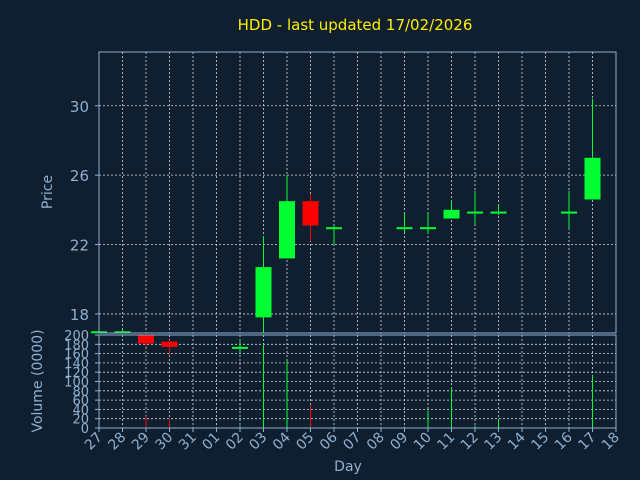 The height and width of the screenshot is (480, 640). I want to click on price-tick-label: 26, so click(79, 176).